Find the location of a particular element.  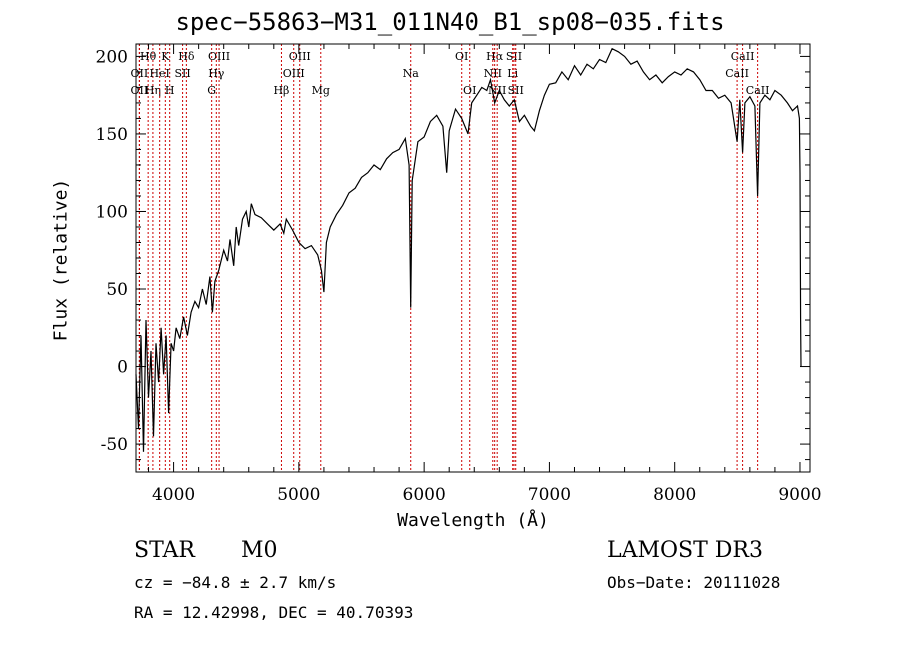

line-marker-label: Hγ is located at coordinates (216, 73).